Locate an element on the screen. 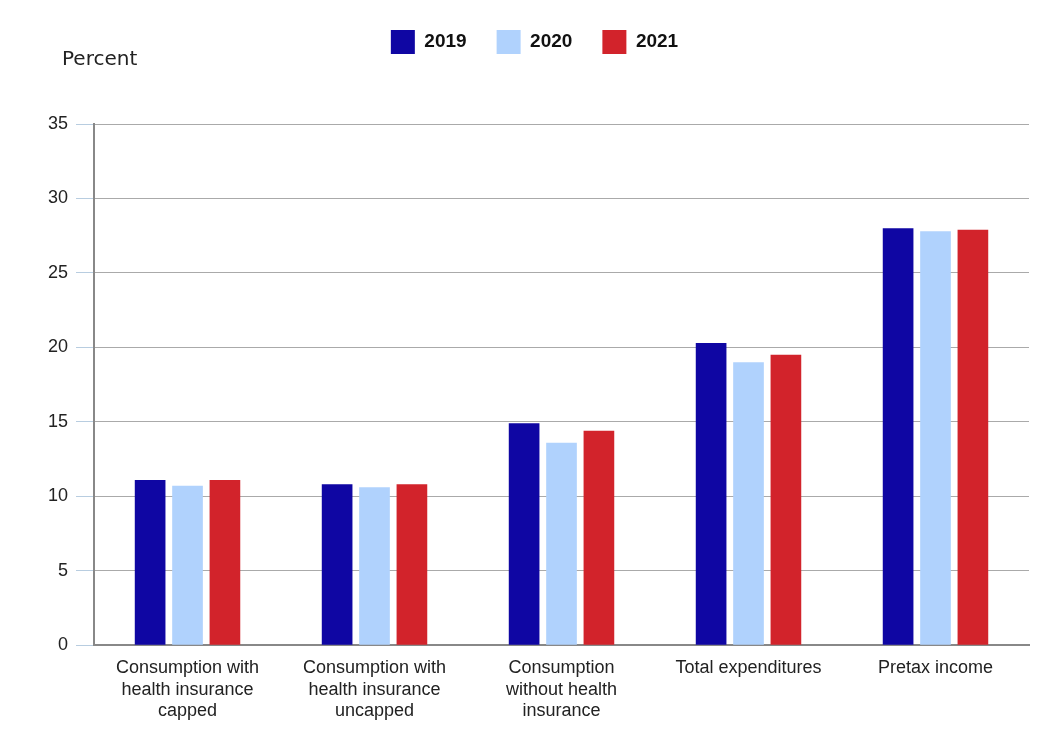  x-tick-label: Consumption with health insurance capped is located at coordinates (187, 688).